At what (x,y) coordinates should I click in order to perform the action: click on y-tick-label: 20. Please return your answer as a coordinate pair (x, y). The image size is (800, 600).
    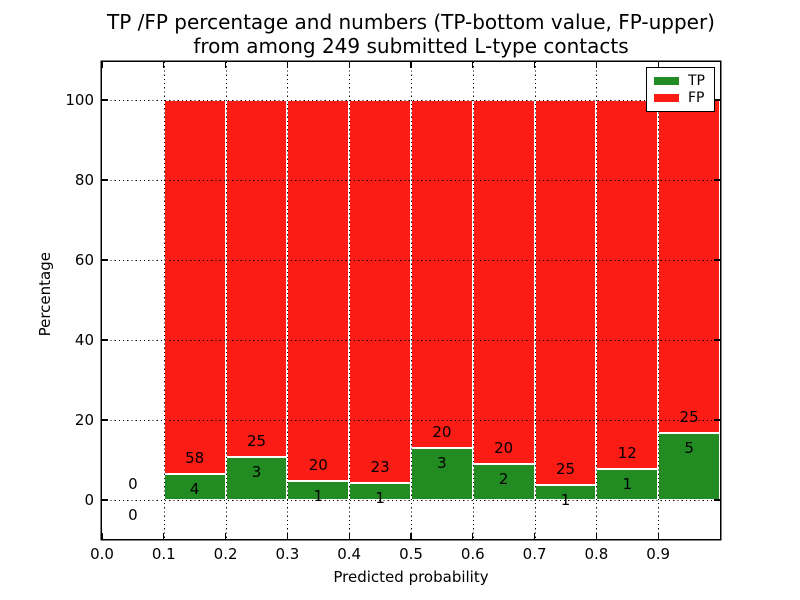
    Looking at the image, I should click on (84, 420).